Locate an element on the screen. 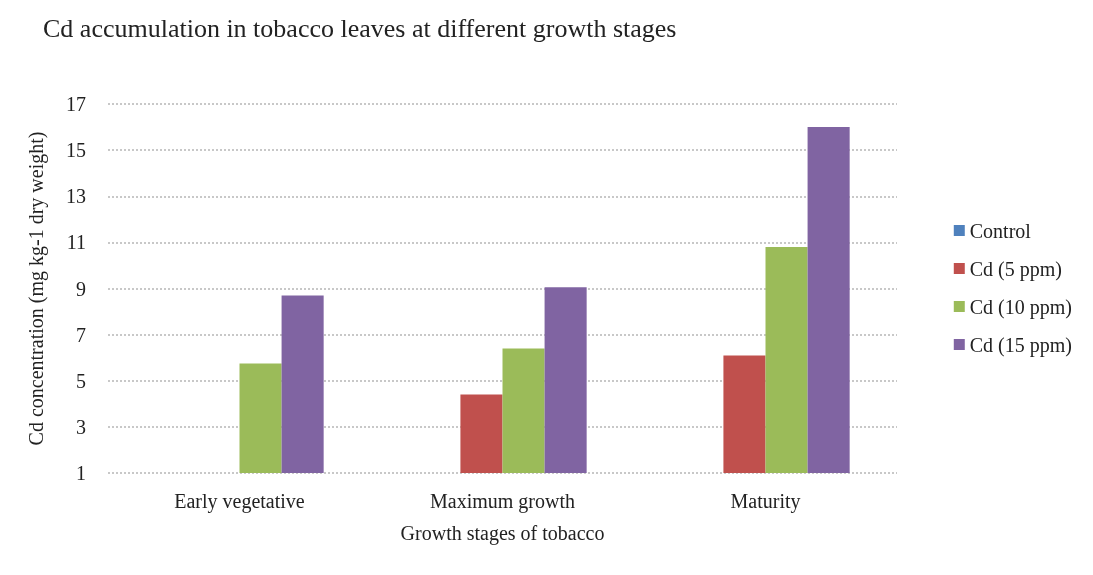 Image resolution: width=1093 pixels, height=575 pixels. legend-label: Control is located at coordinates (1000, 230).